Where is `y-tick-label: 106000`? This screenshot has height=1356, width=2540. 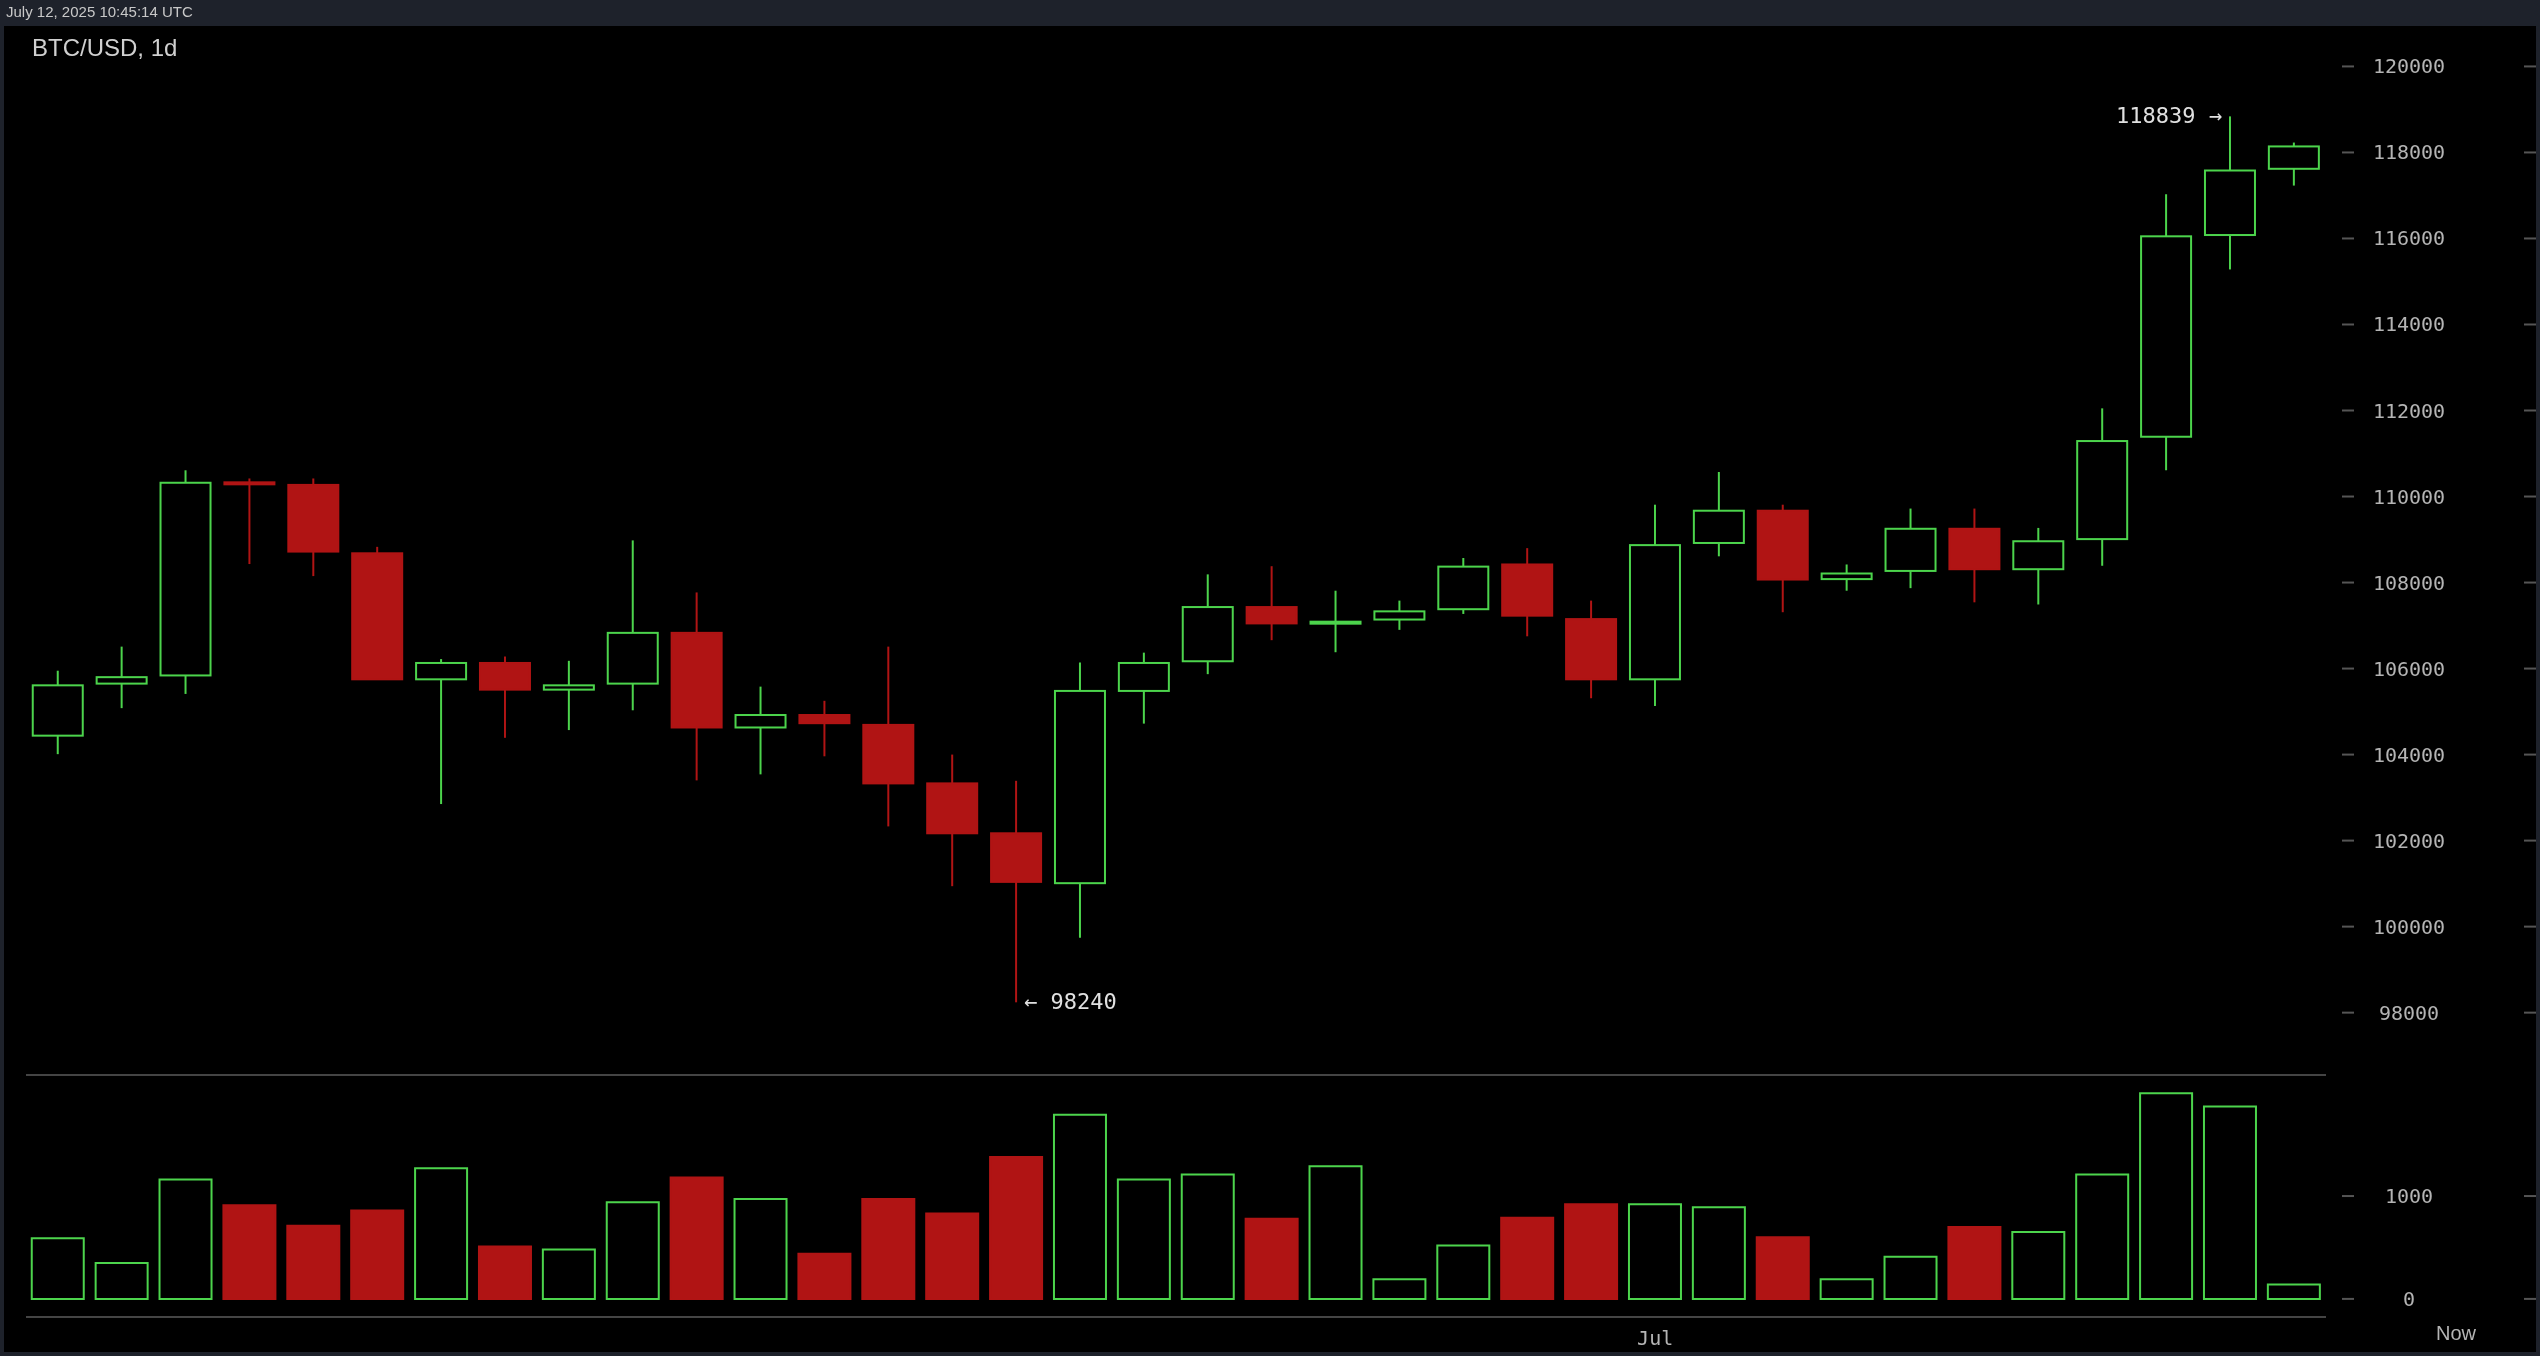 y-tick-label: 106000 is located at coordinates (2409, 668).